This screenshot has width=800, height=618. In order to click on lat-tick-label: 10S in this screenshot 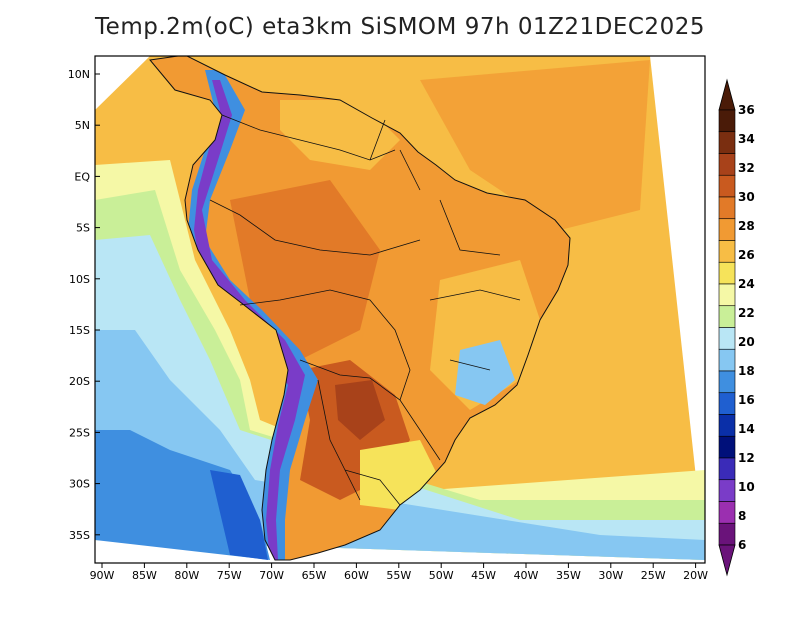, I will do `click(79, 279)`.